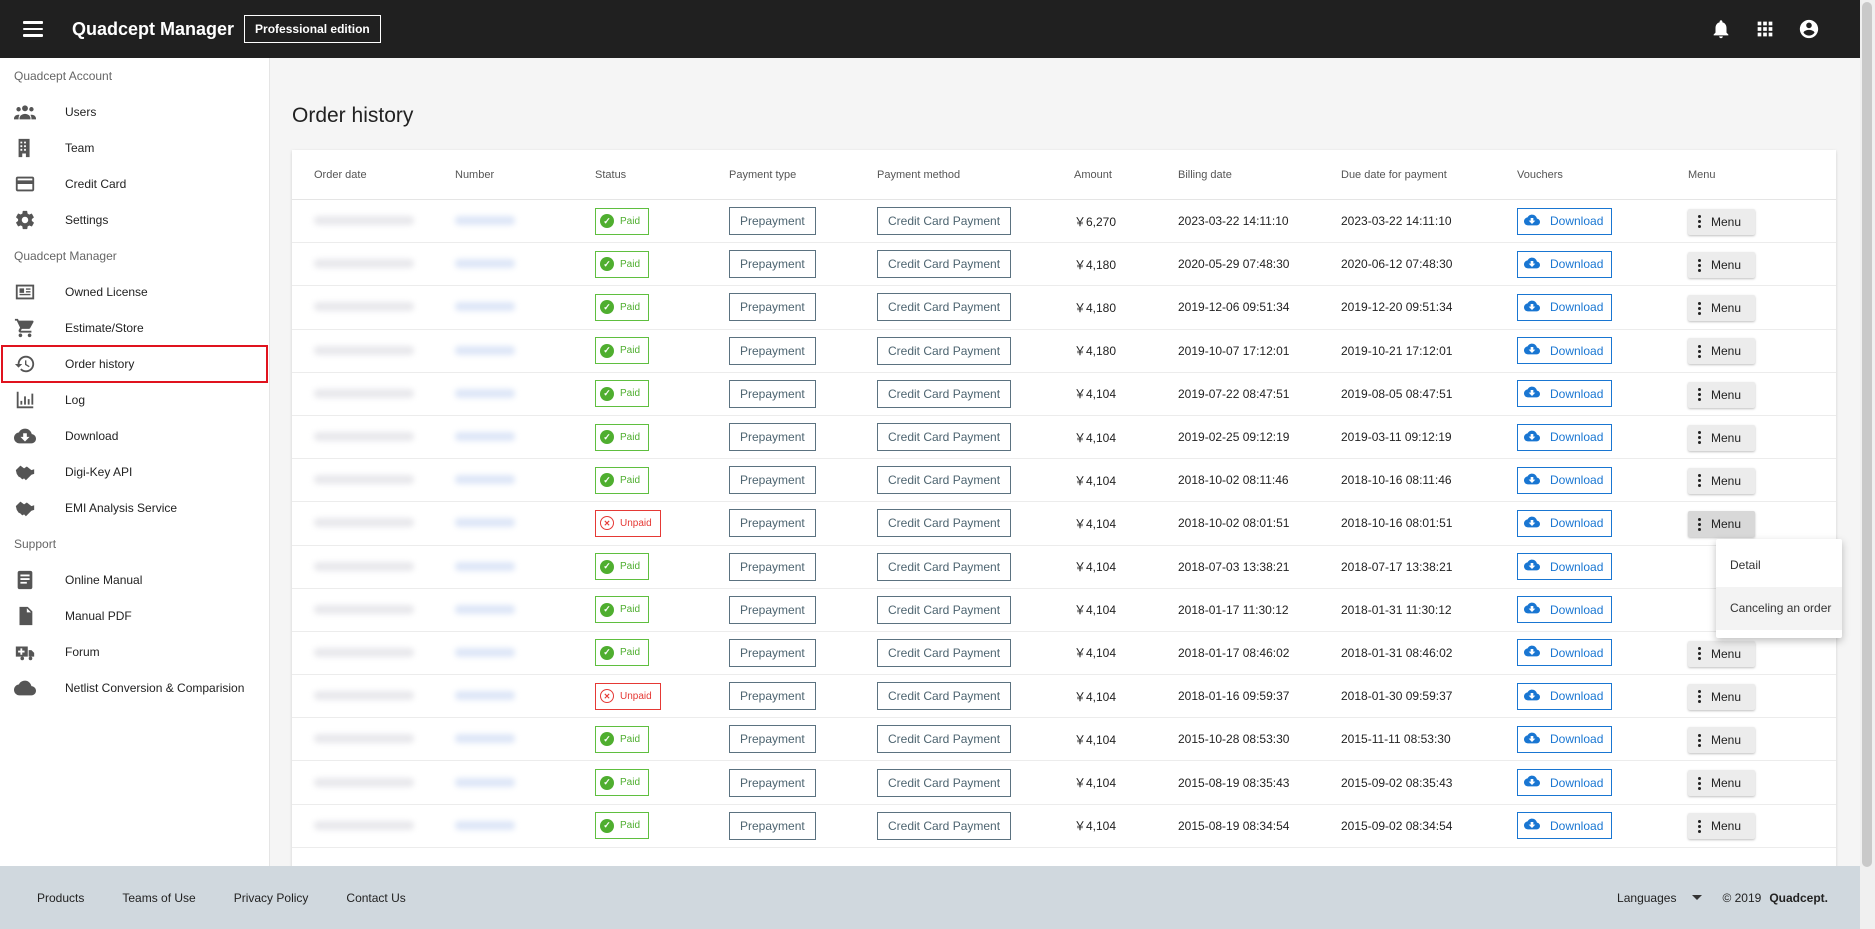  Describe the element at coordinates (1779, 608) in the screenshot. I see `dropdown-item-cancel-order: Canceling an order` at that location.